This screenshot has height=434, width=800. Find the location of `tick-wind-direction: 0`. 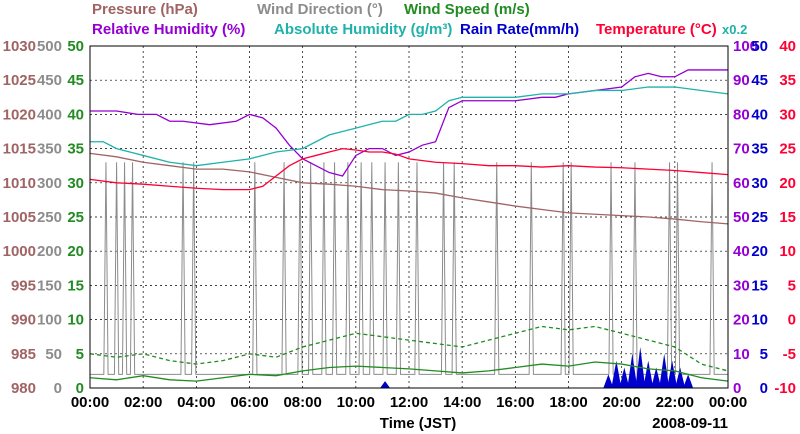

tick-wind-direction: 0 is located at coordinates (58, 388).